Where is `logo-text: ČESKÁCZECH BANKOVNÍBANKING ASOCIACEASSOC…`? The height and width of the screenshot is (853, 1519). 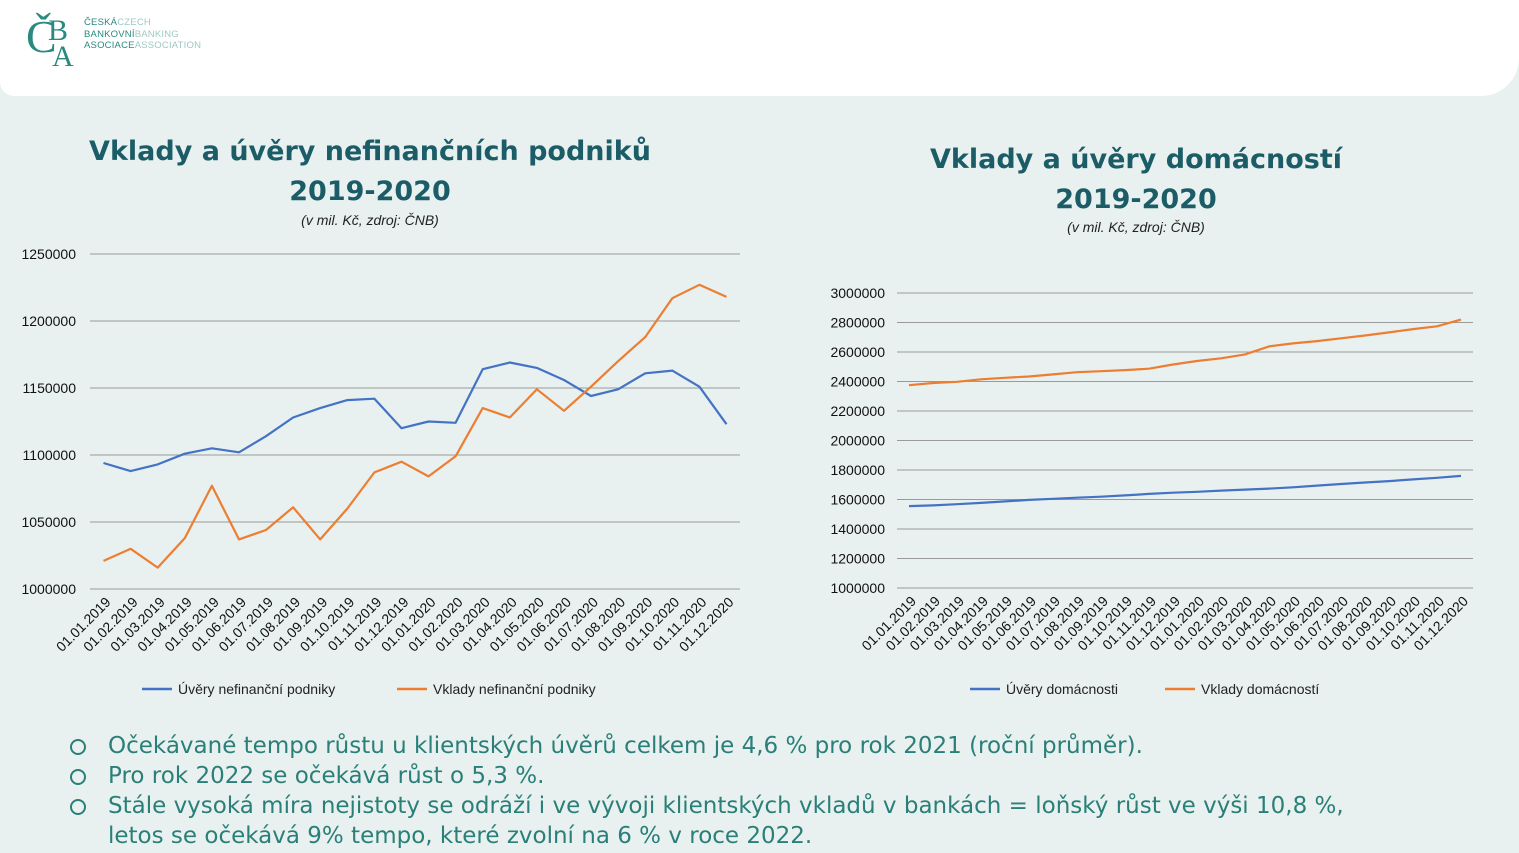
logo-text: ČESKÁCZECH BANKOVNÍBANKING ASOCIACEASSOC… is located at coordinates (142, 34).